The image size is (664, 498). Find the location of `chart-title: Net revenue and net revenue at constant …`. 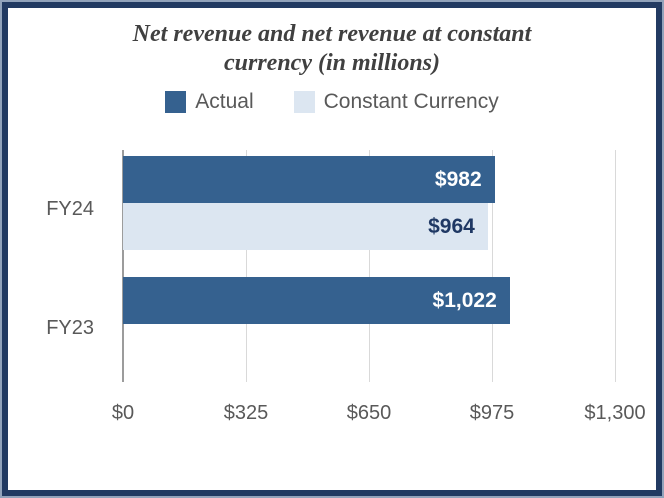

chart-title: Net revenue and net revenue at constant … is located at coordinates (332, 49).